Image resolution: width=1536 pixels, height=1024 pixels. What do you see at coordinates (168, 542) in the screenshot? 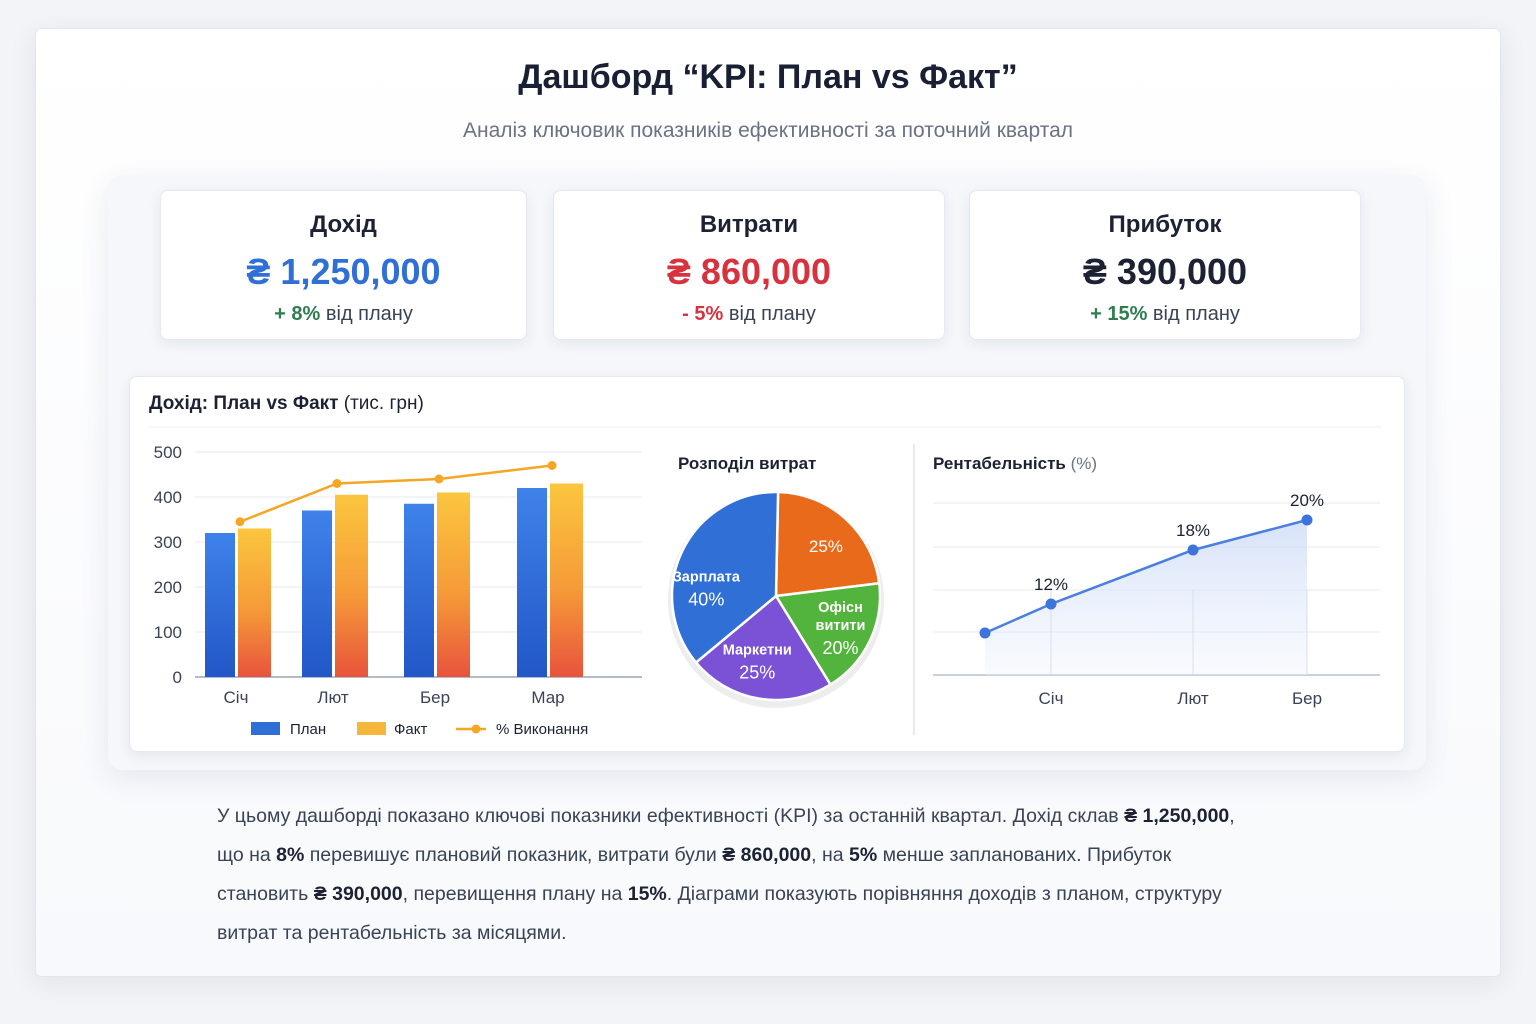
I see `y-tick-label: 300` at bounding box center [168, 542].